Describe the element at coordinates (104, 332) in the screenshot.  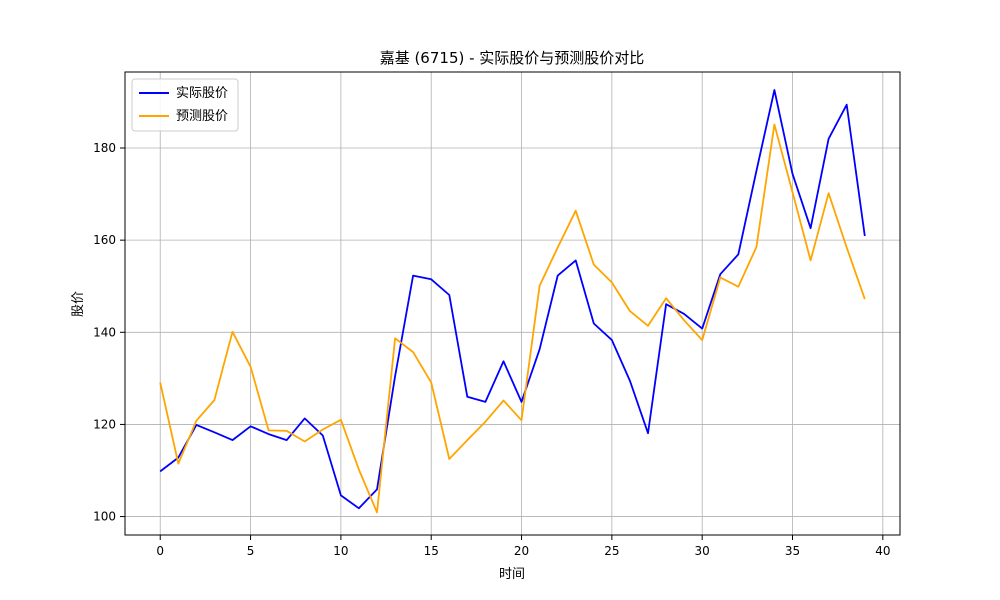
I see `y-tick-label: 140` at that location.